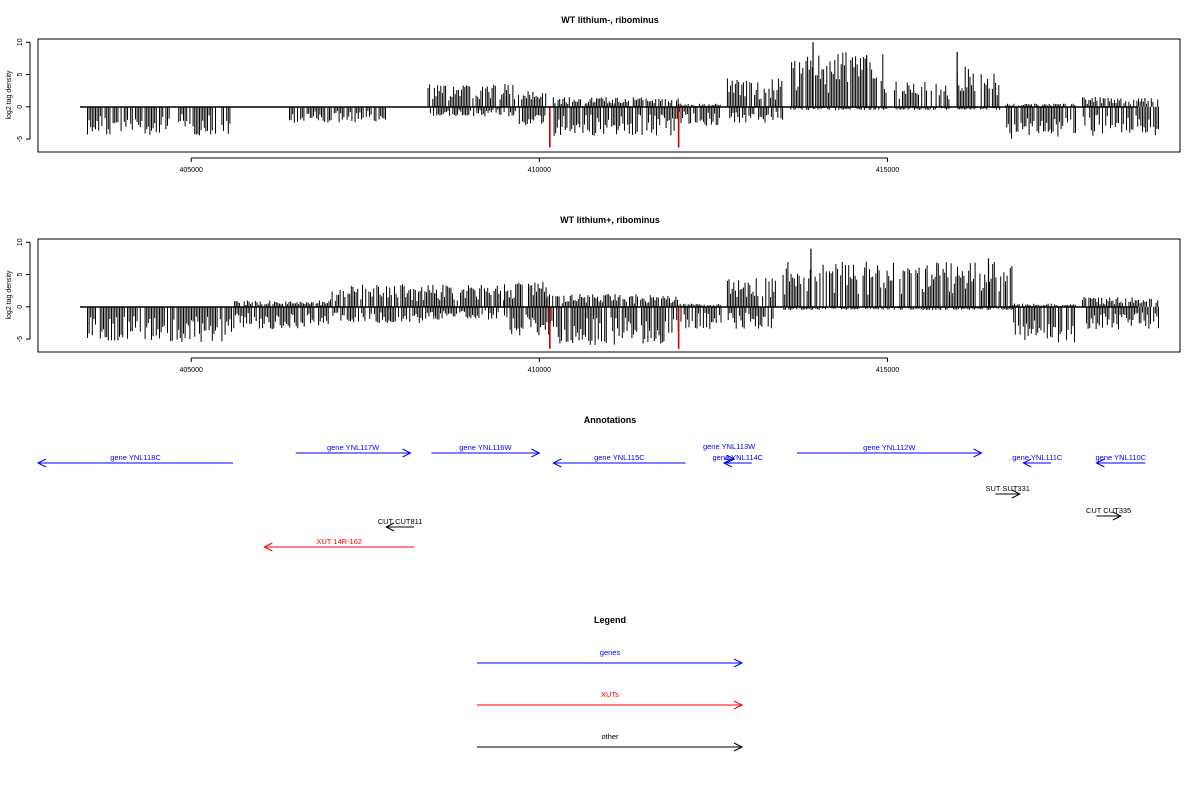 The height and width of the screenshot is (800, 1200). Describe the element at coordinates (353, 447) in the screenshot. I see `annotation-label: gene YNL117W` at that location.